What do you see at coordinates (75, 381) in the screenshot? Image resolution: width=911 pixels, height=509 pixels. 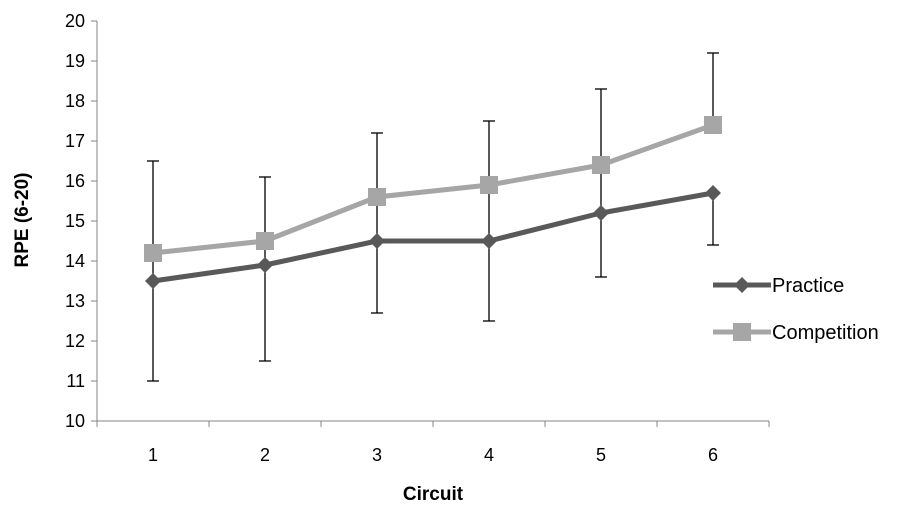 I see `y-tick-label: 11` at bounding box center [75, 381].